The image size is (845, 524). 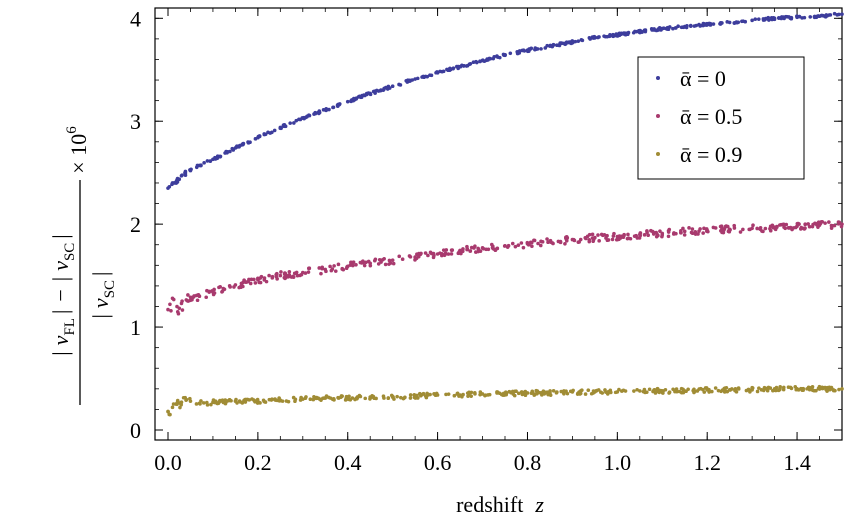 What do you see at coordinates (703, 78) in the screenshot?
I see `legend-label: ᾱ = 0` at bounding box center [703, 78].